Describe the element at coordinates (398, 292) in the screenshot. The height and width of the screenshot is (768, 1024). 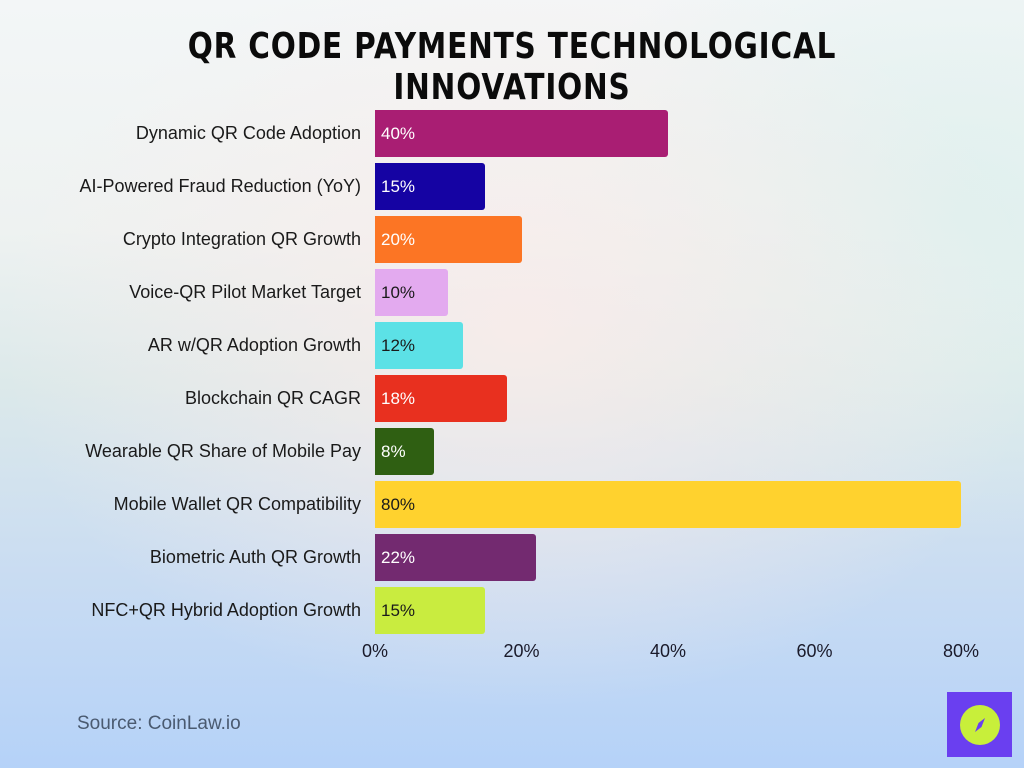
I see `bar-value-label: 10%` at that location.